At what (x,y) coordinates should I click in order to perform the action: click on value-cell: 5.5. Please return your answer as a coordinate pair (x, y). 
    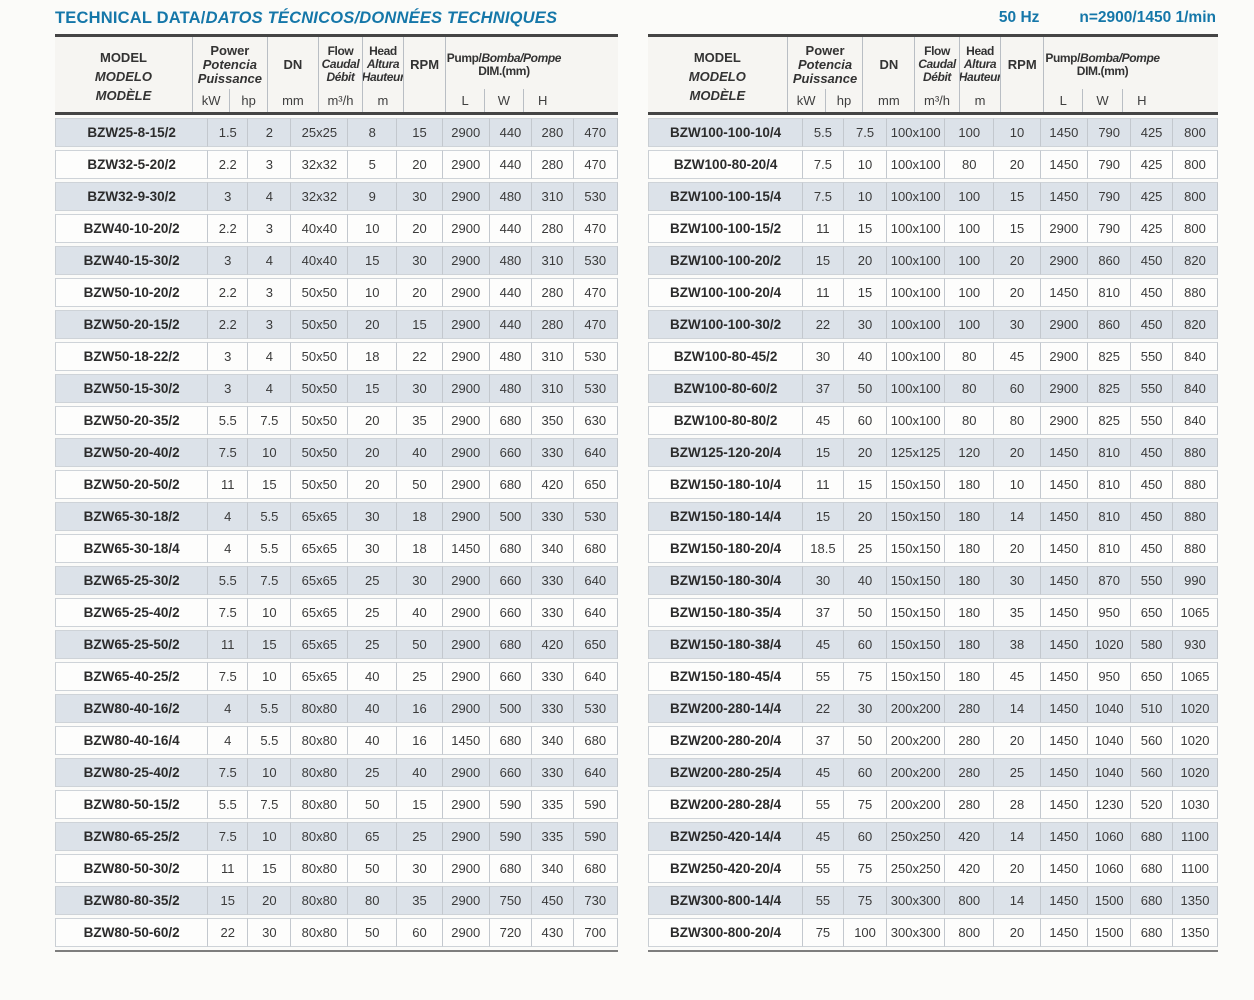
    Looking at the image, I should click on (270, 740).